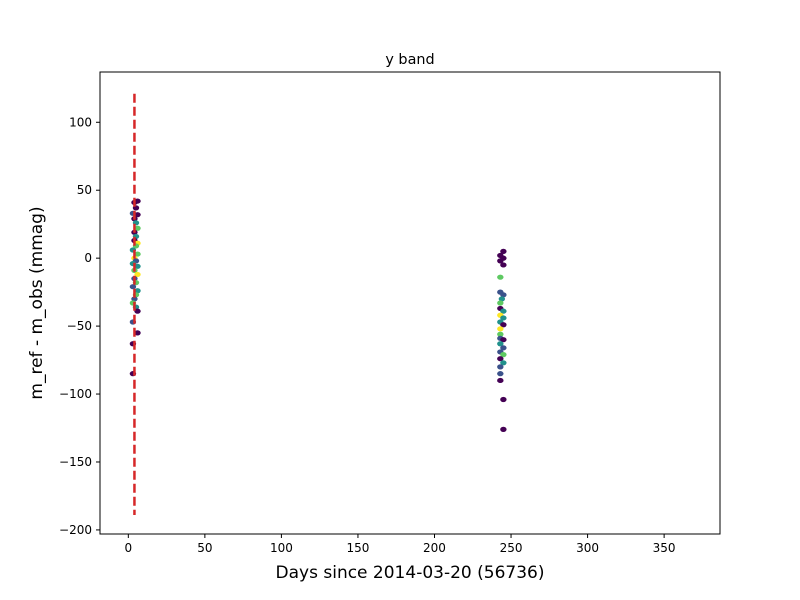 Image resolution: width=800 pixels, height=600 pixels. Describe the element at coordinates (281, 548) in the screenshot. I see `x-tick-label: 100` at that location.